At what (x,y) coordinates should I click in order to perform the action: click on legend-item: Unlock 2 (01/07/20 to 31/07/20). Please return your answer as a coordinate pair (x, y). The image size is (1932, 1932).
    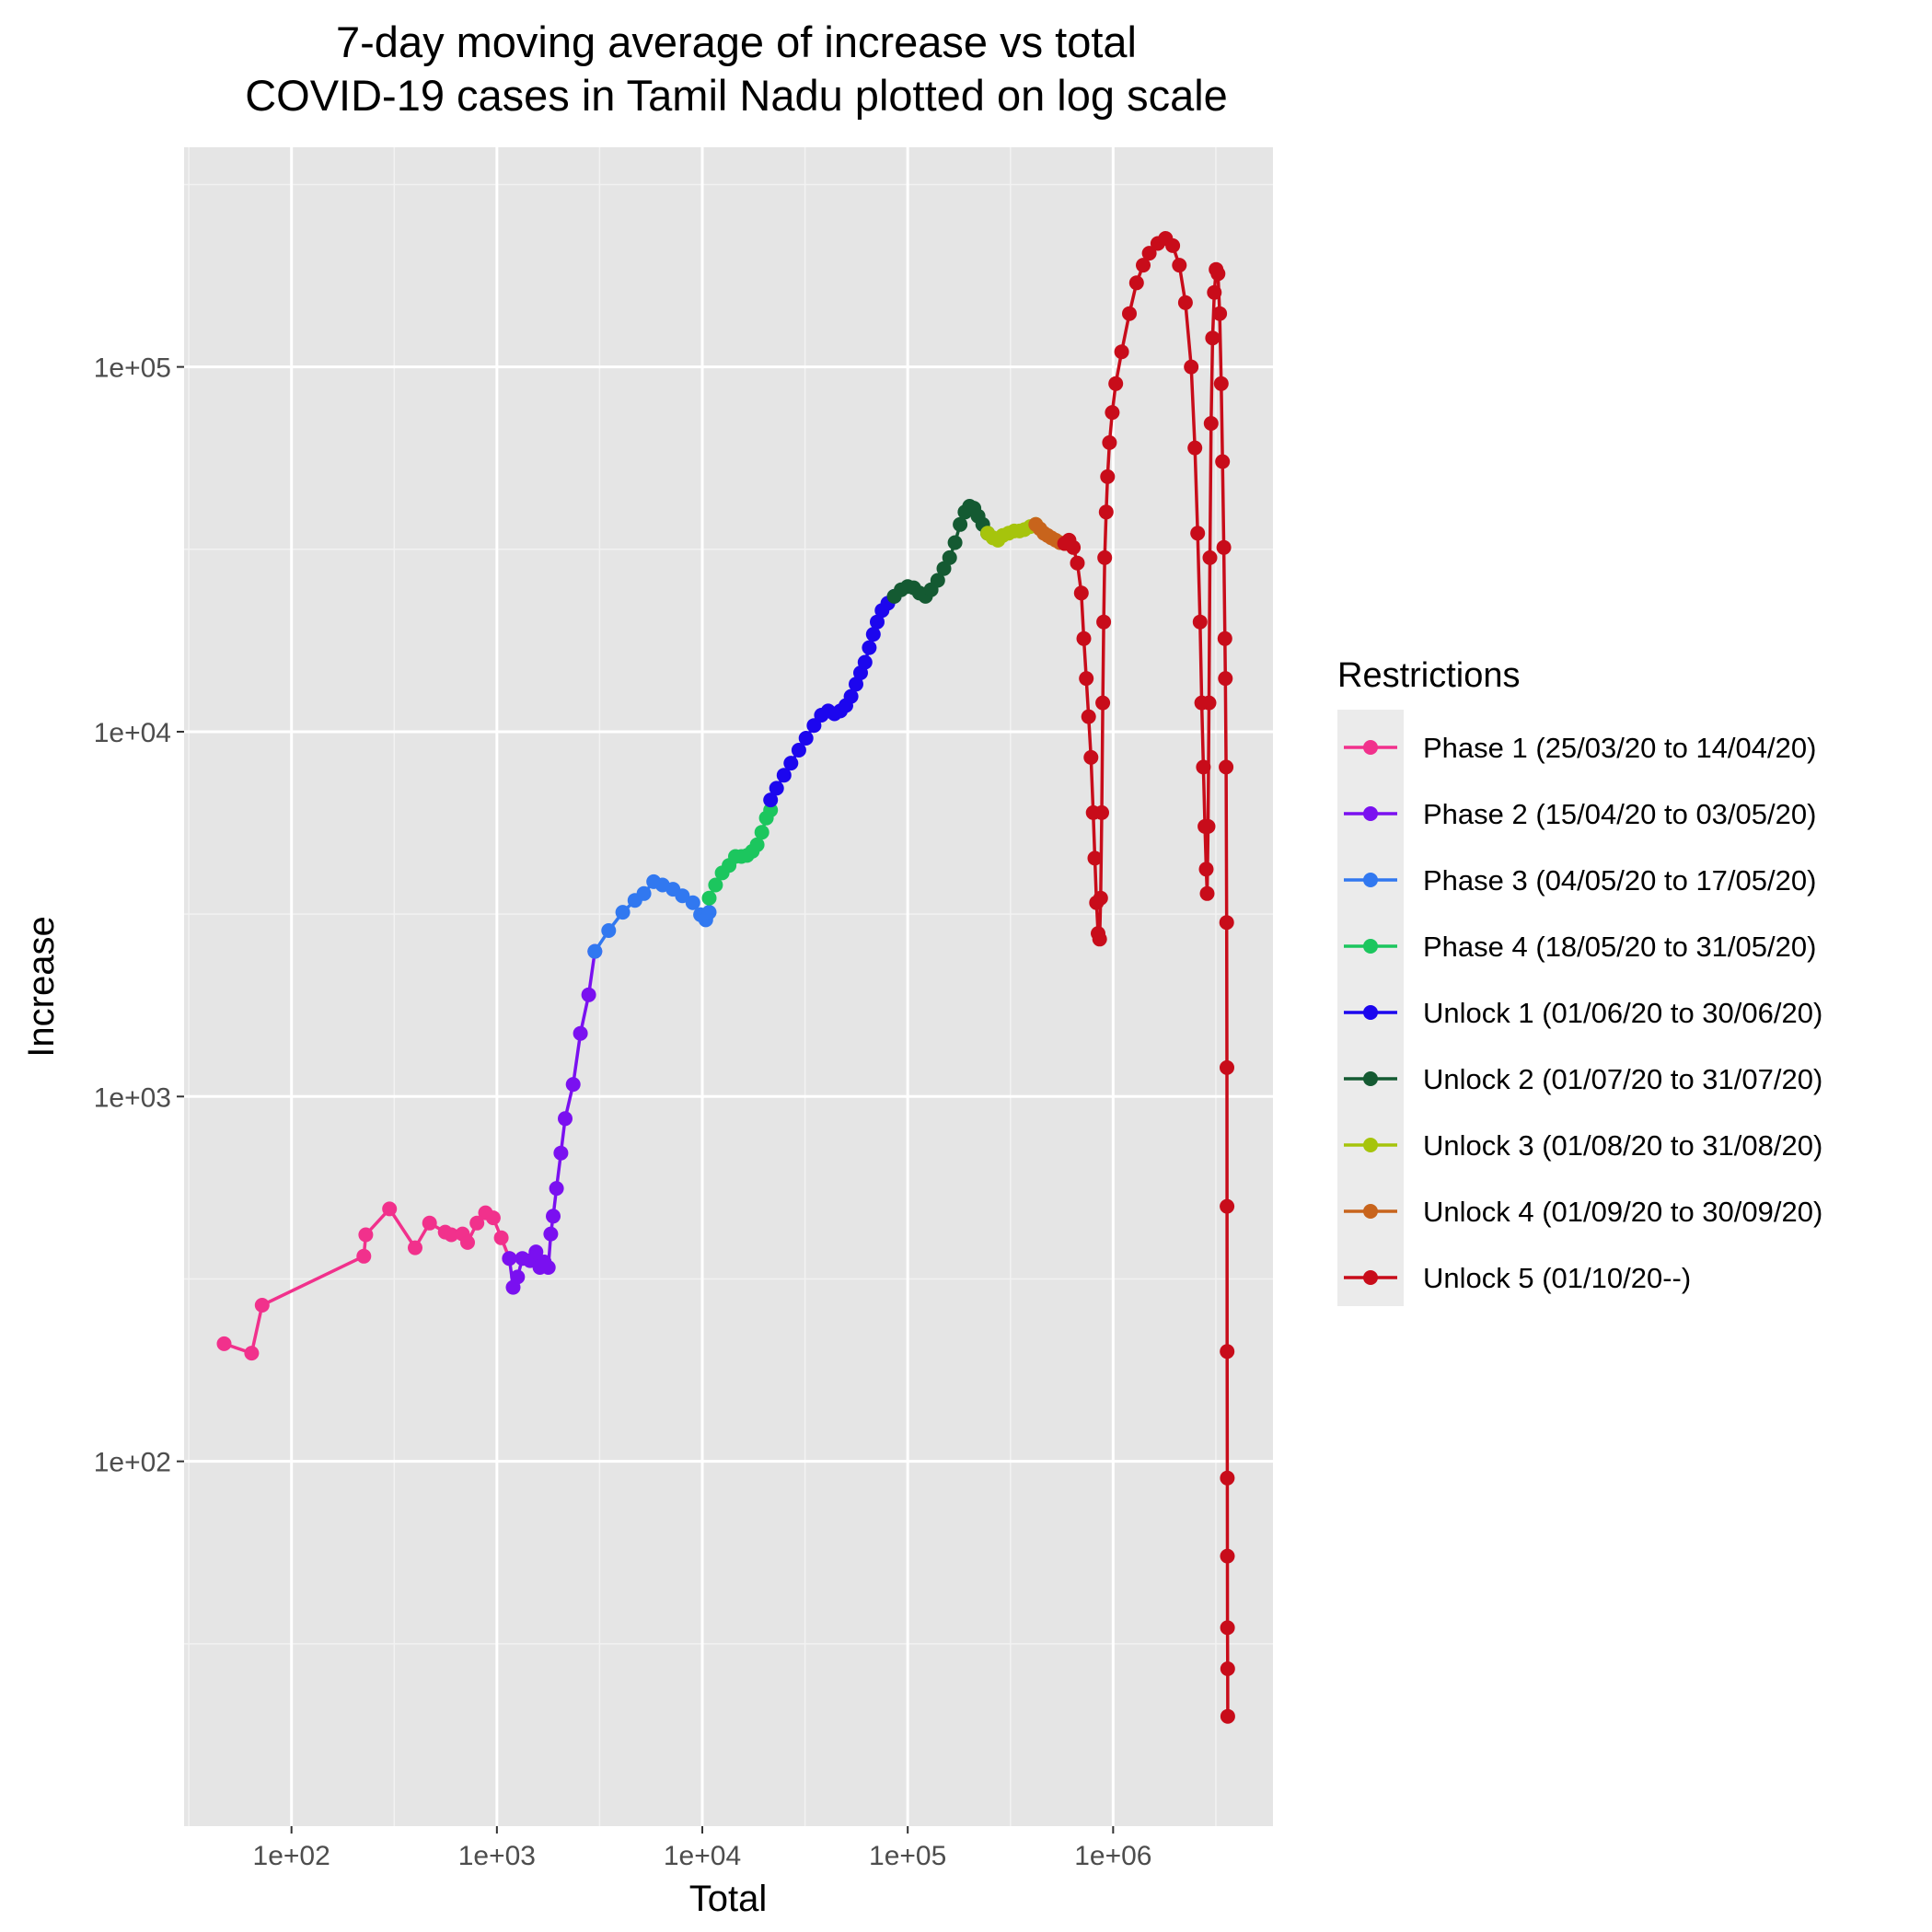
    Looking at the image, I should click on (1583, 1079).